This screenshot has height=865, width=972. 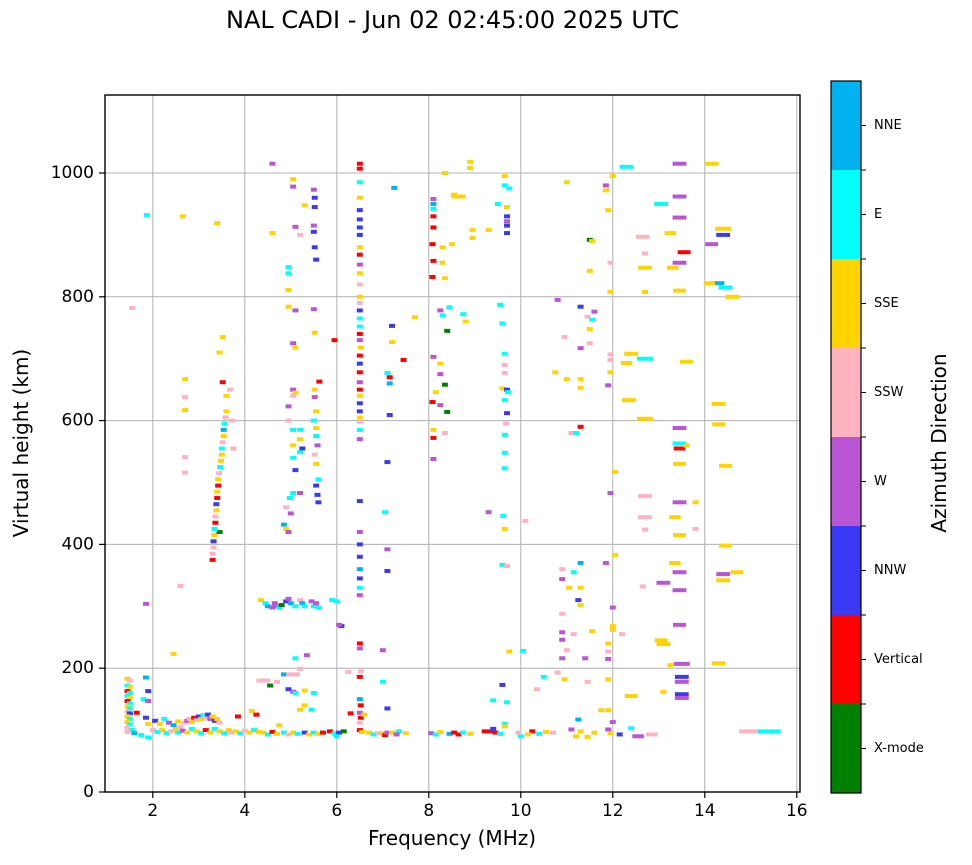 What do you see at coordinates (898, 659) in the screenshot?
I see `colorbar-tick-label: Vertical` at bounding box center [898, 659].